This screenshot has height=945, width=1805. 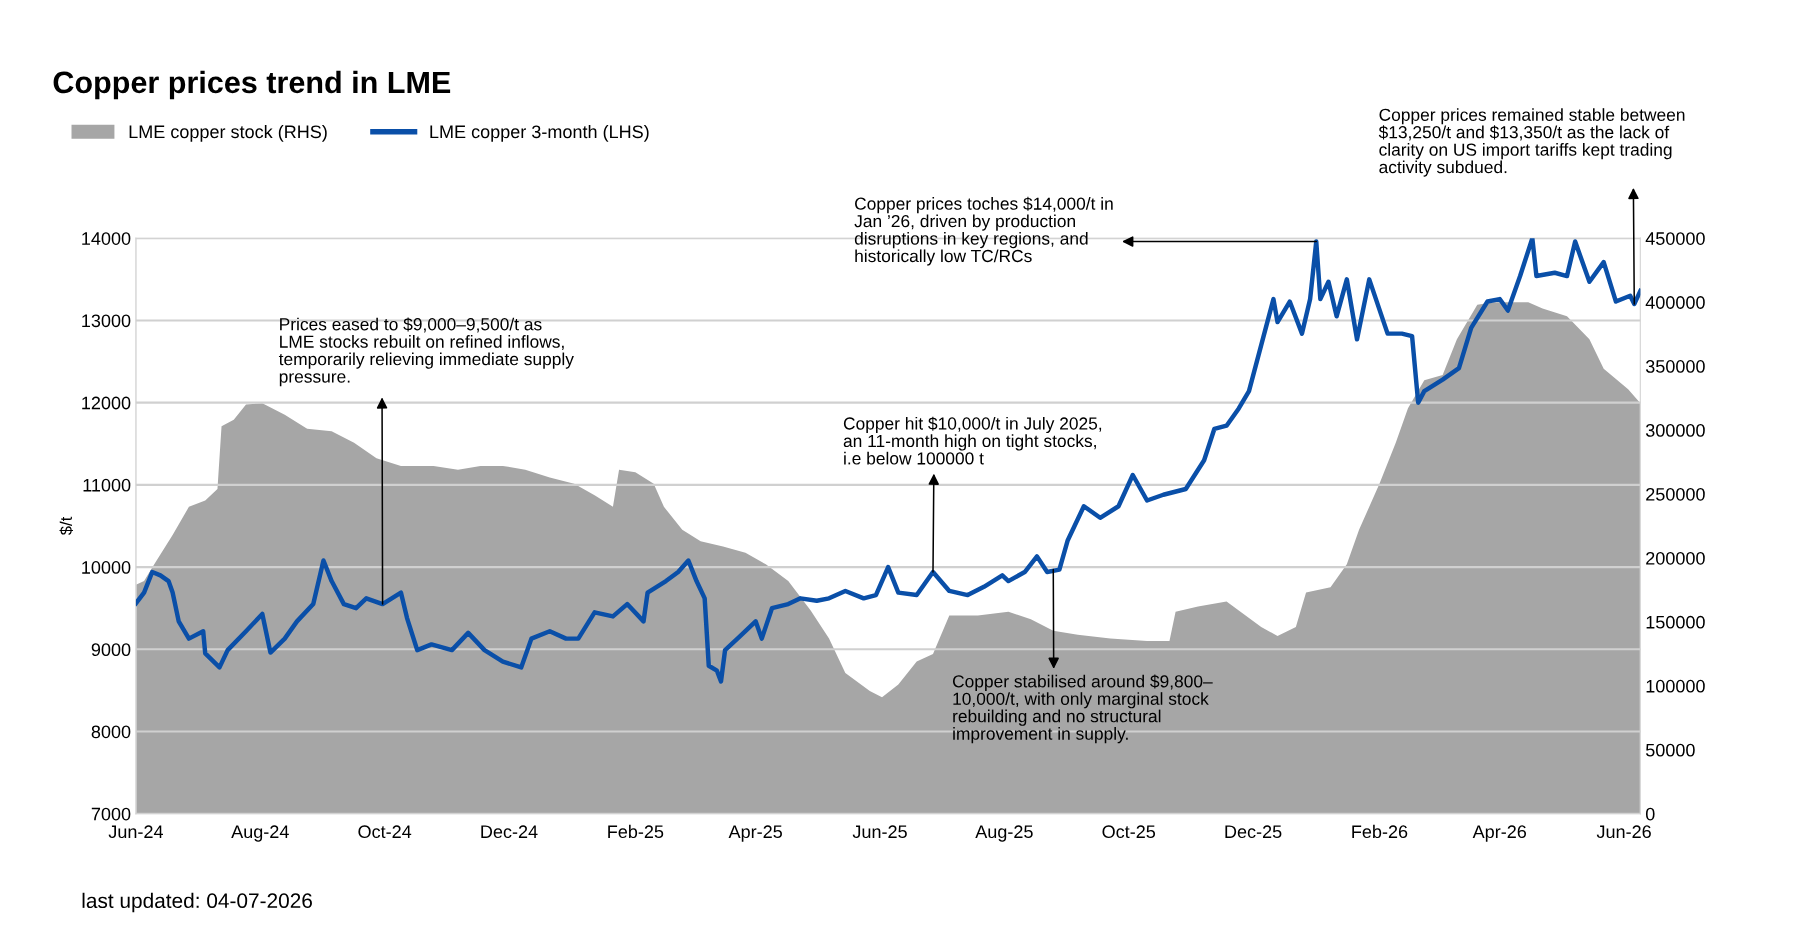 I want to click on x-tick-label: Apr-26, so click(x=1499, y=833).